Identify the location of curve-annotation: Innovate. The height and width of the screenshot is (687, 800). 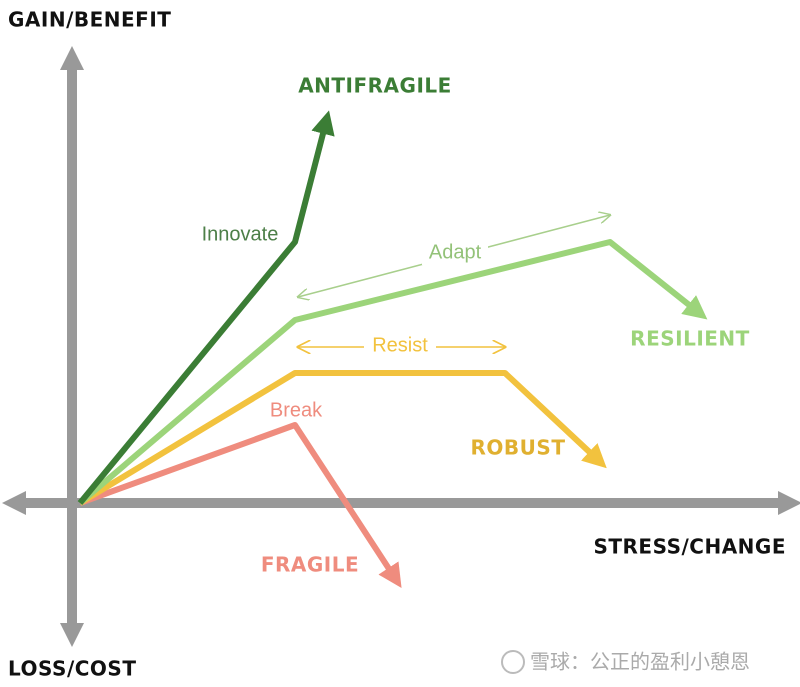
(240, 234).